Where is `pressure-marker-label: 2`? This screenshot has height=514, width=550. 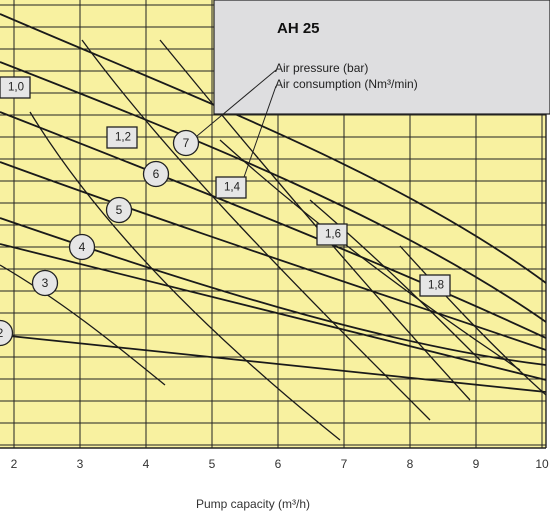 pressure-marker-label: 2 is located at coordinates (2, 333).